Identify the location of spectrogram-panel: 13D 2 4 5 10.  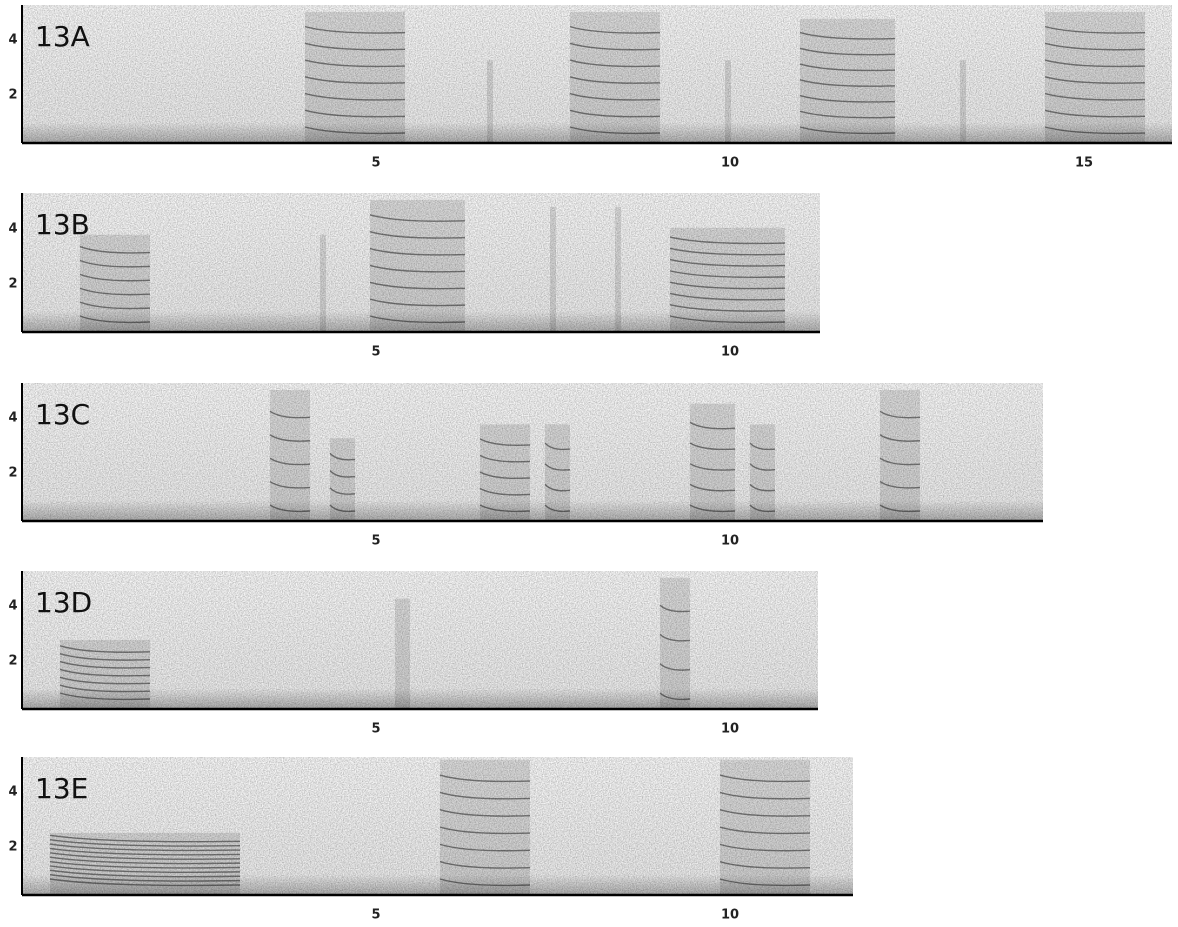
(413, 654).